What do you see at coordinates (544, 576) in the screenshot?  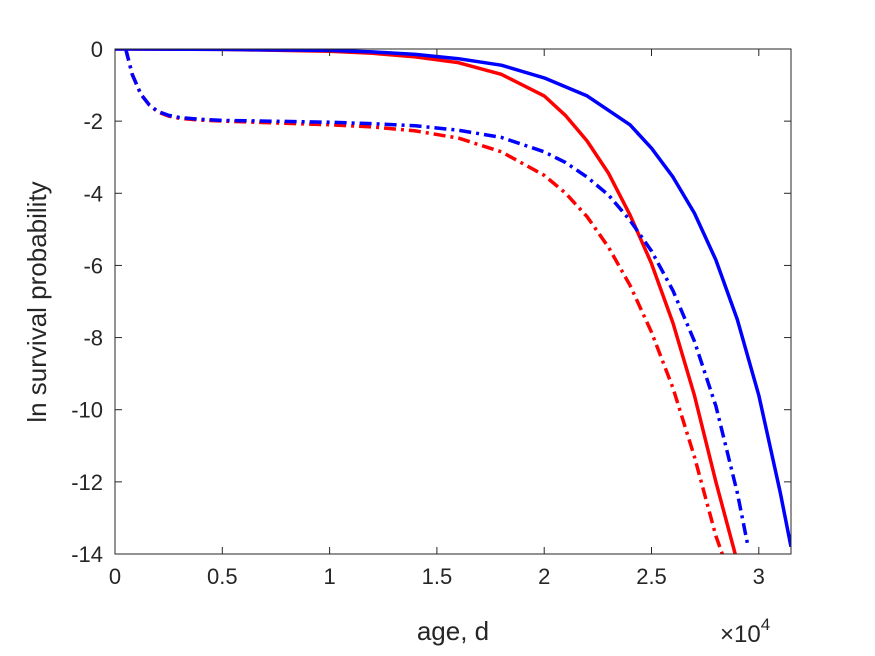 I see `x-tick-label-4: 2` at bounding box center [544, 576].